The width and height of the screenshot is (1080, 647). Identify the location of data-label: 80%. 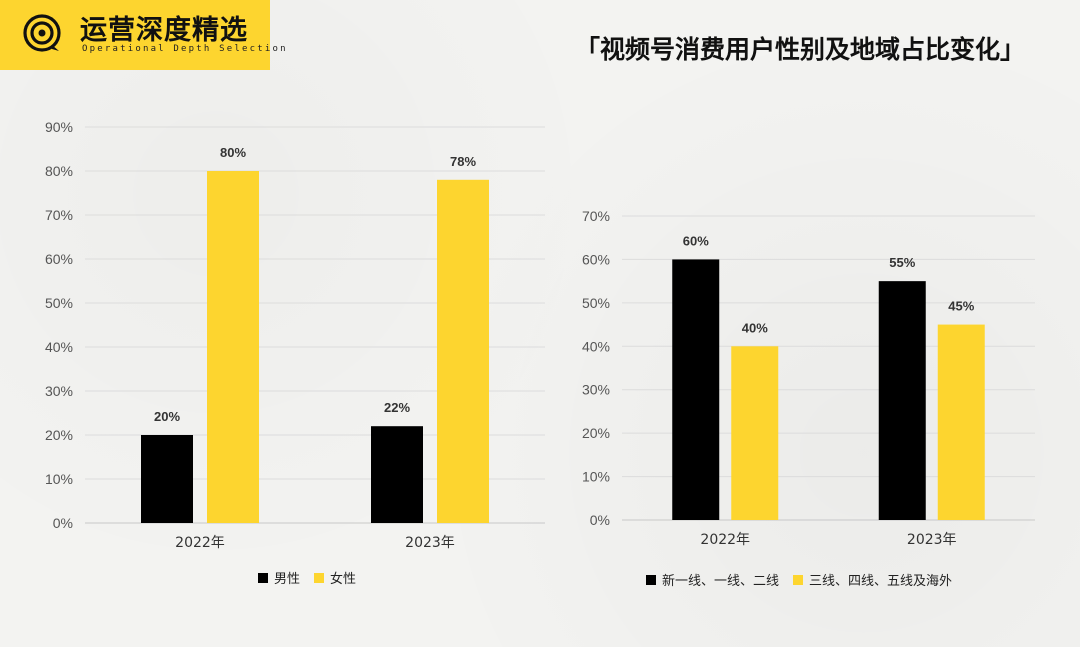
(233, 152).